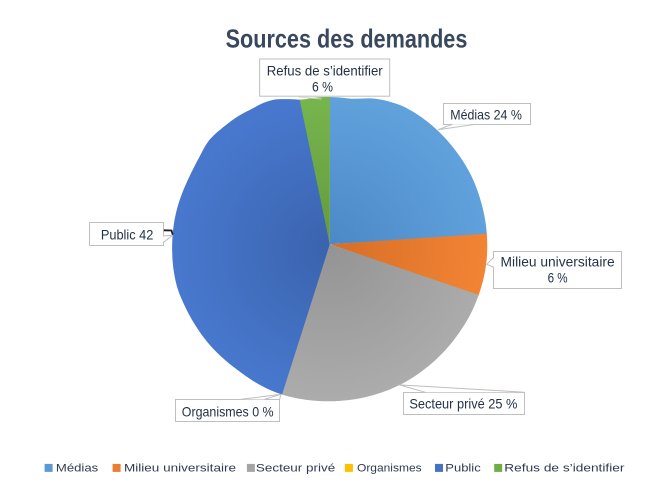 Image resolution: width=659 pixels, height=480 pixels. I want to click on svg-text: Secteur privé, so click(295, 468).